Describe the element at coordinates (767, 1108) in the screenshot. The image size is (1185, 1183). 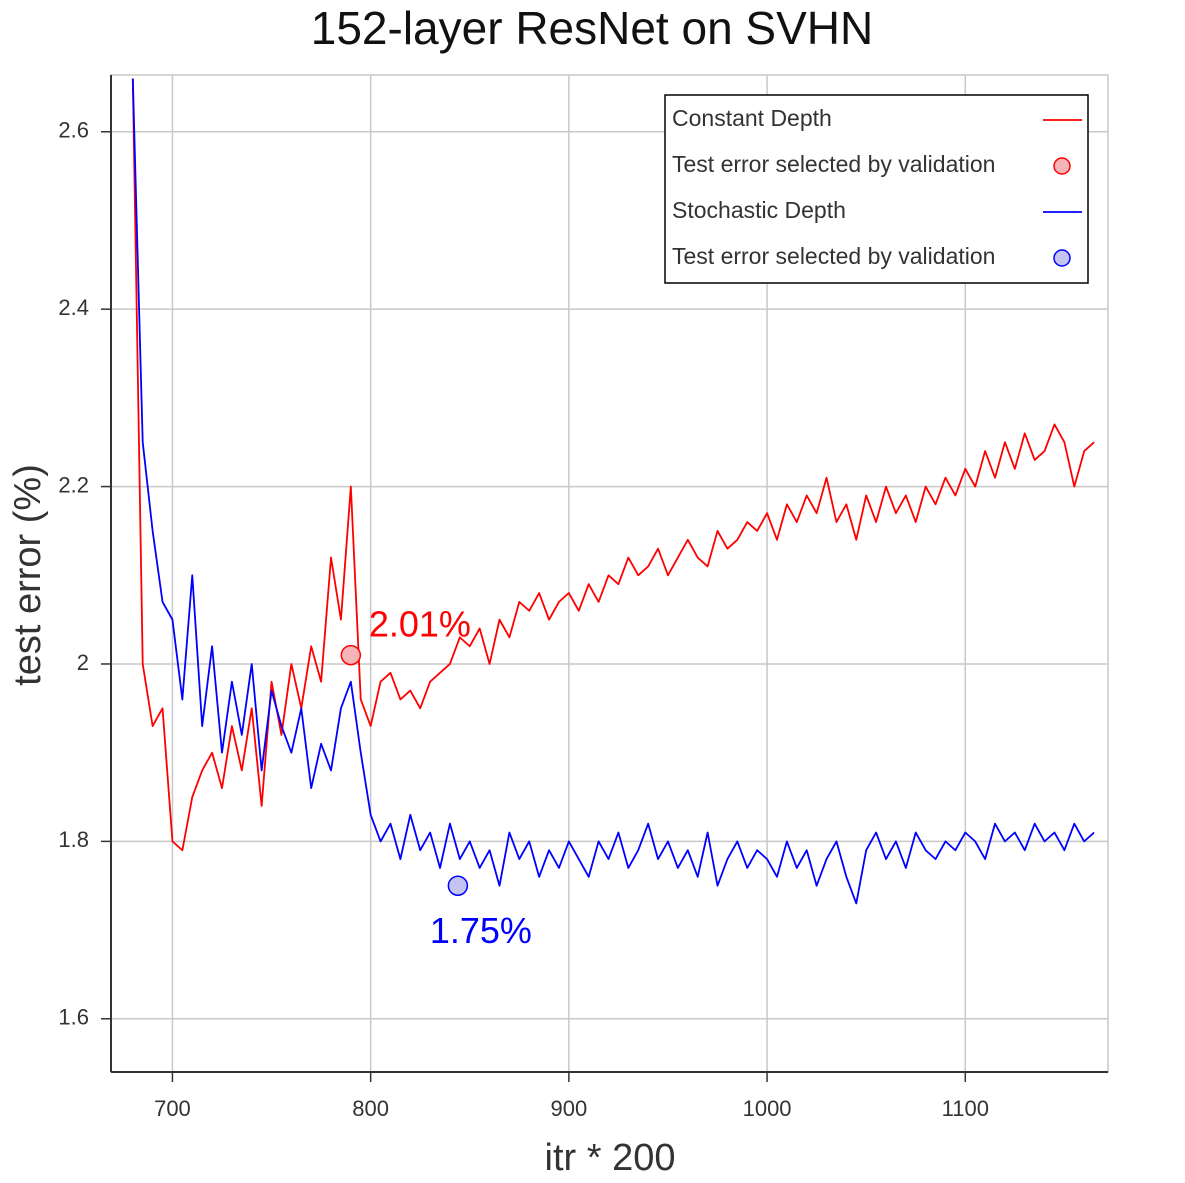
I see `x-tick-label: 1000` at that location.